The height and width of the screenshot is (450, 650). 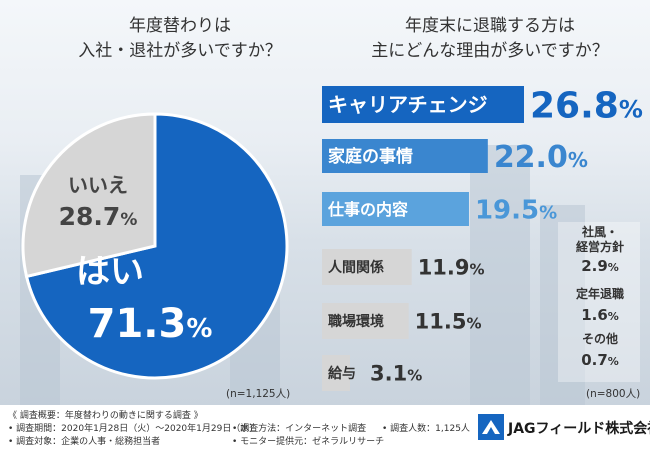 What do you see at coordinates (541, 157) in the screenshot?
I see `bar-value: 22.0%` at bounding box center [541, 157].